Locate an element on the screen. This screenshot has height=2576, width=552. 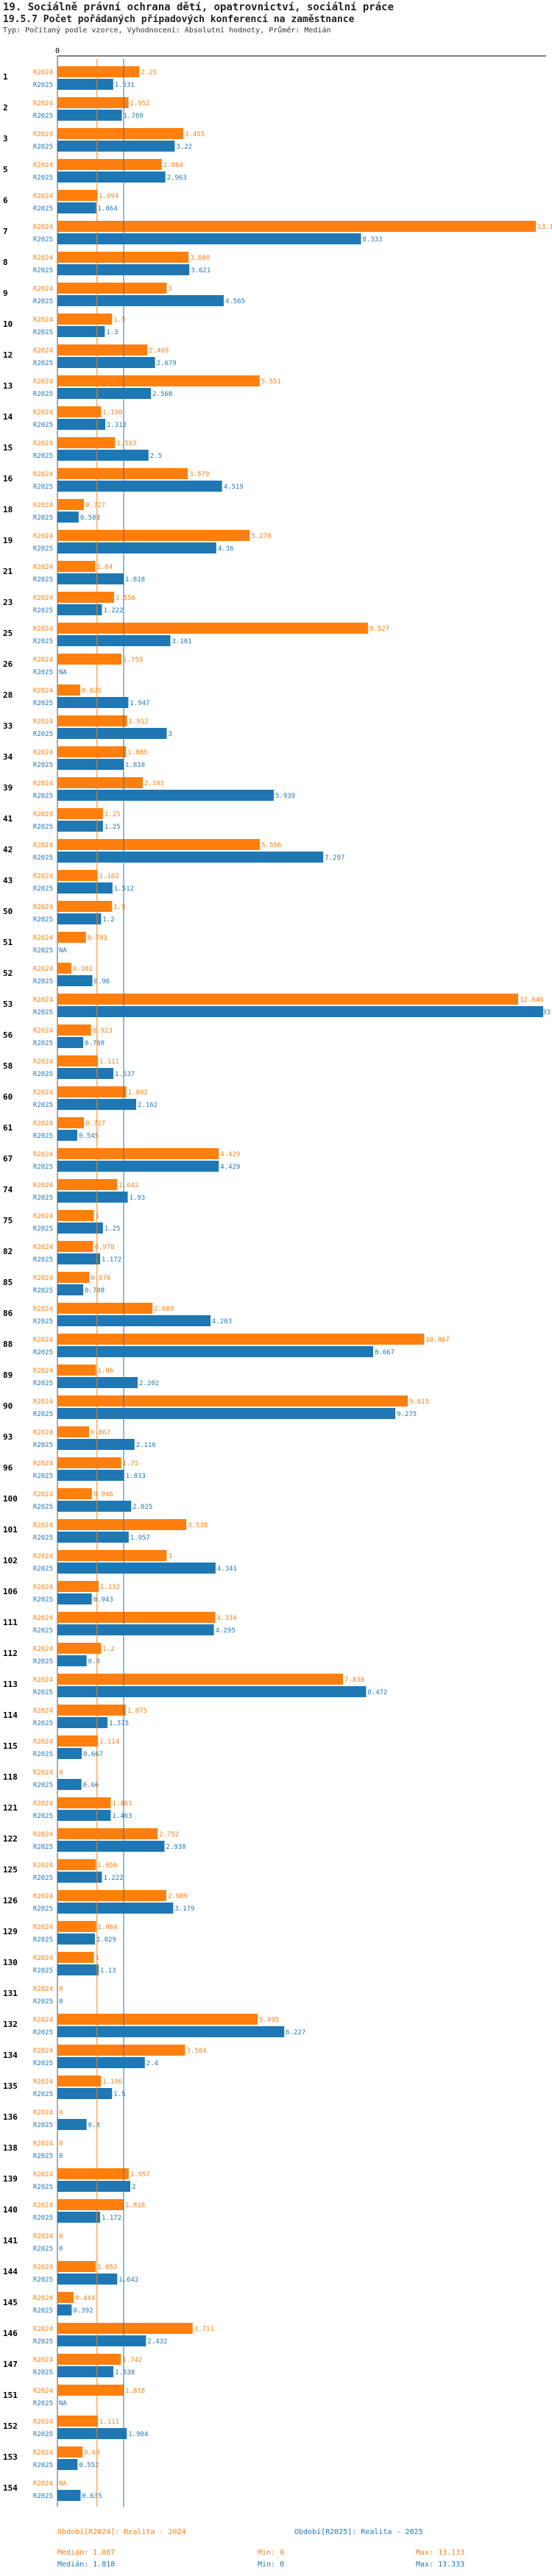
row-label-93: 93 is located at coordinates (8, 1437).